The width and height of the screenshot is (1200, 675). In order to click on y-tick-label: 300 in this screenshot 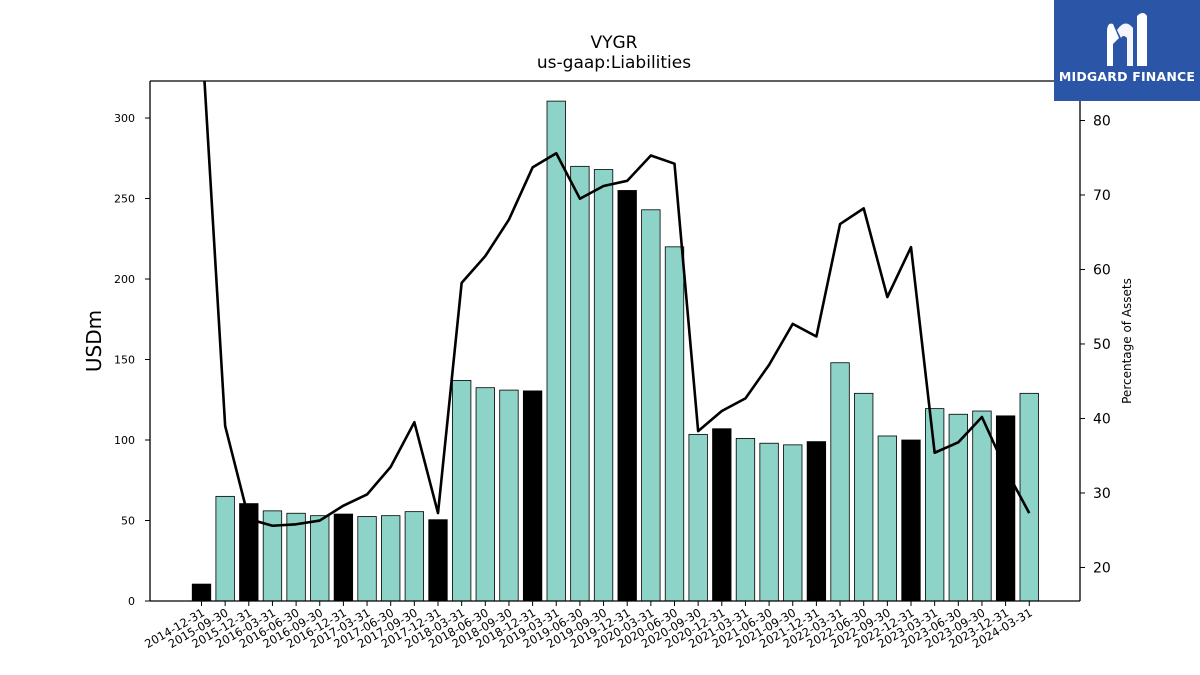, I will do `click(124, 118)`.